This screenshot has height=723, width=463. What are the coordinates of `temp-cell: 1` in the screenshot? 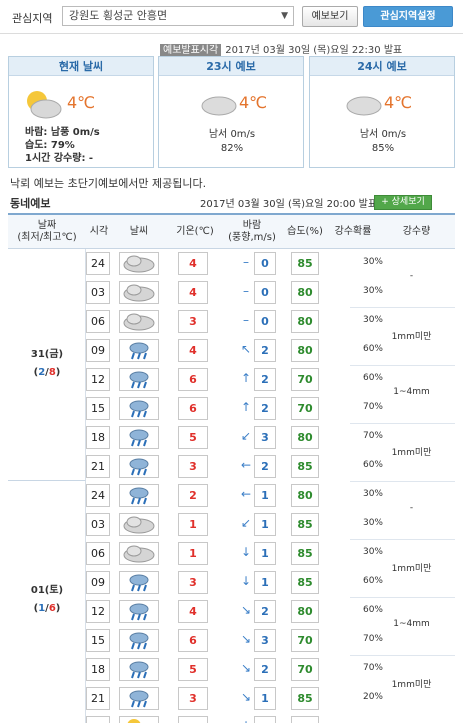 It's located at (193, 524).